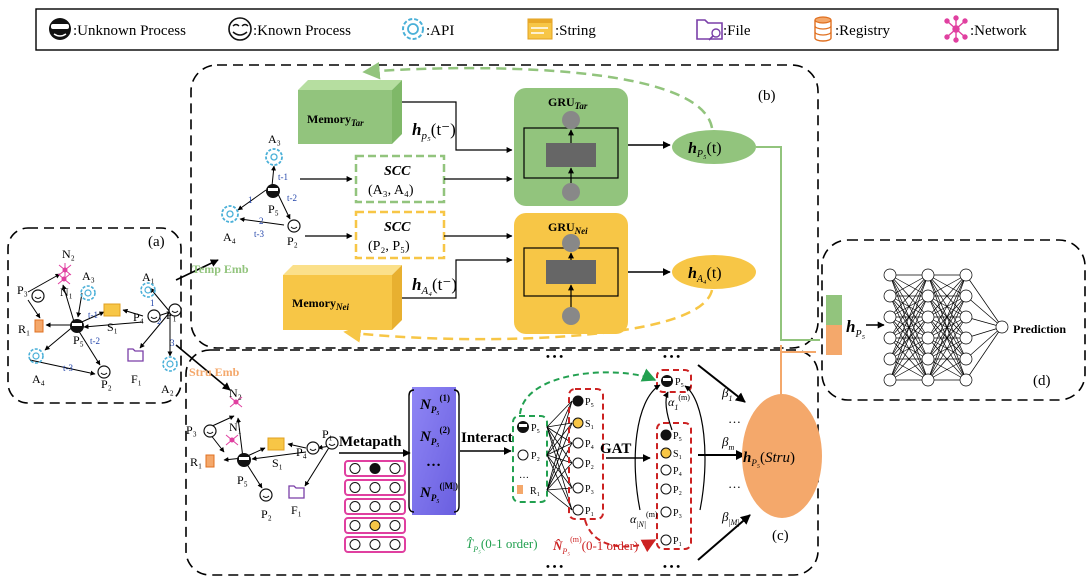 This screenshot has width=1091, height=582. I want to click on gru-tar-label: GRUTar, so click(568, 103).